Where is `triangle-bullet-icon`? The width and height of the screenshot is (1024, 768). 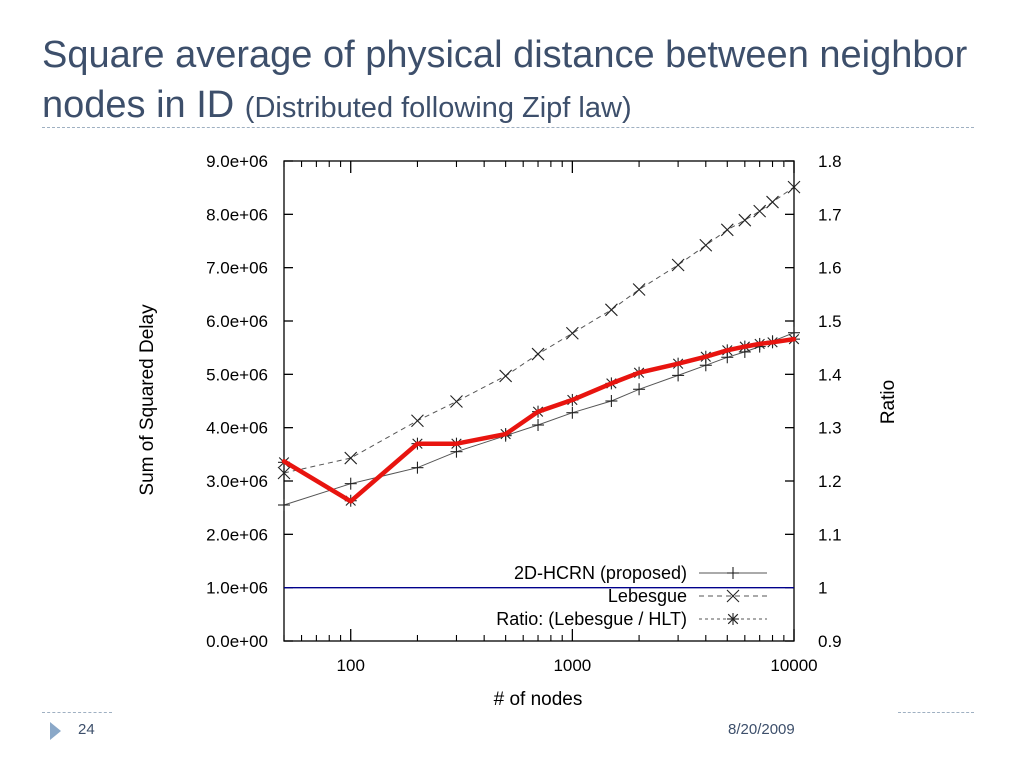 triangle-bullet-icon is located at coordinates (55, 731).